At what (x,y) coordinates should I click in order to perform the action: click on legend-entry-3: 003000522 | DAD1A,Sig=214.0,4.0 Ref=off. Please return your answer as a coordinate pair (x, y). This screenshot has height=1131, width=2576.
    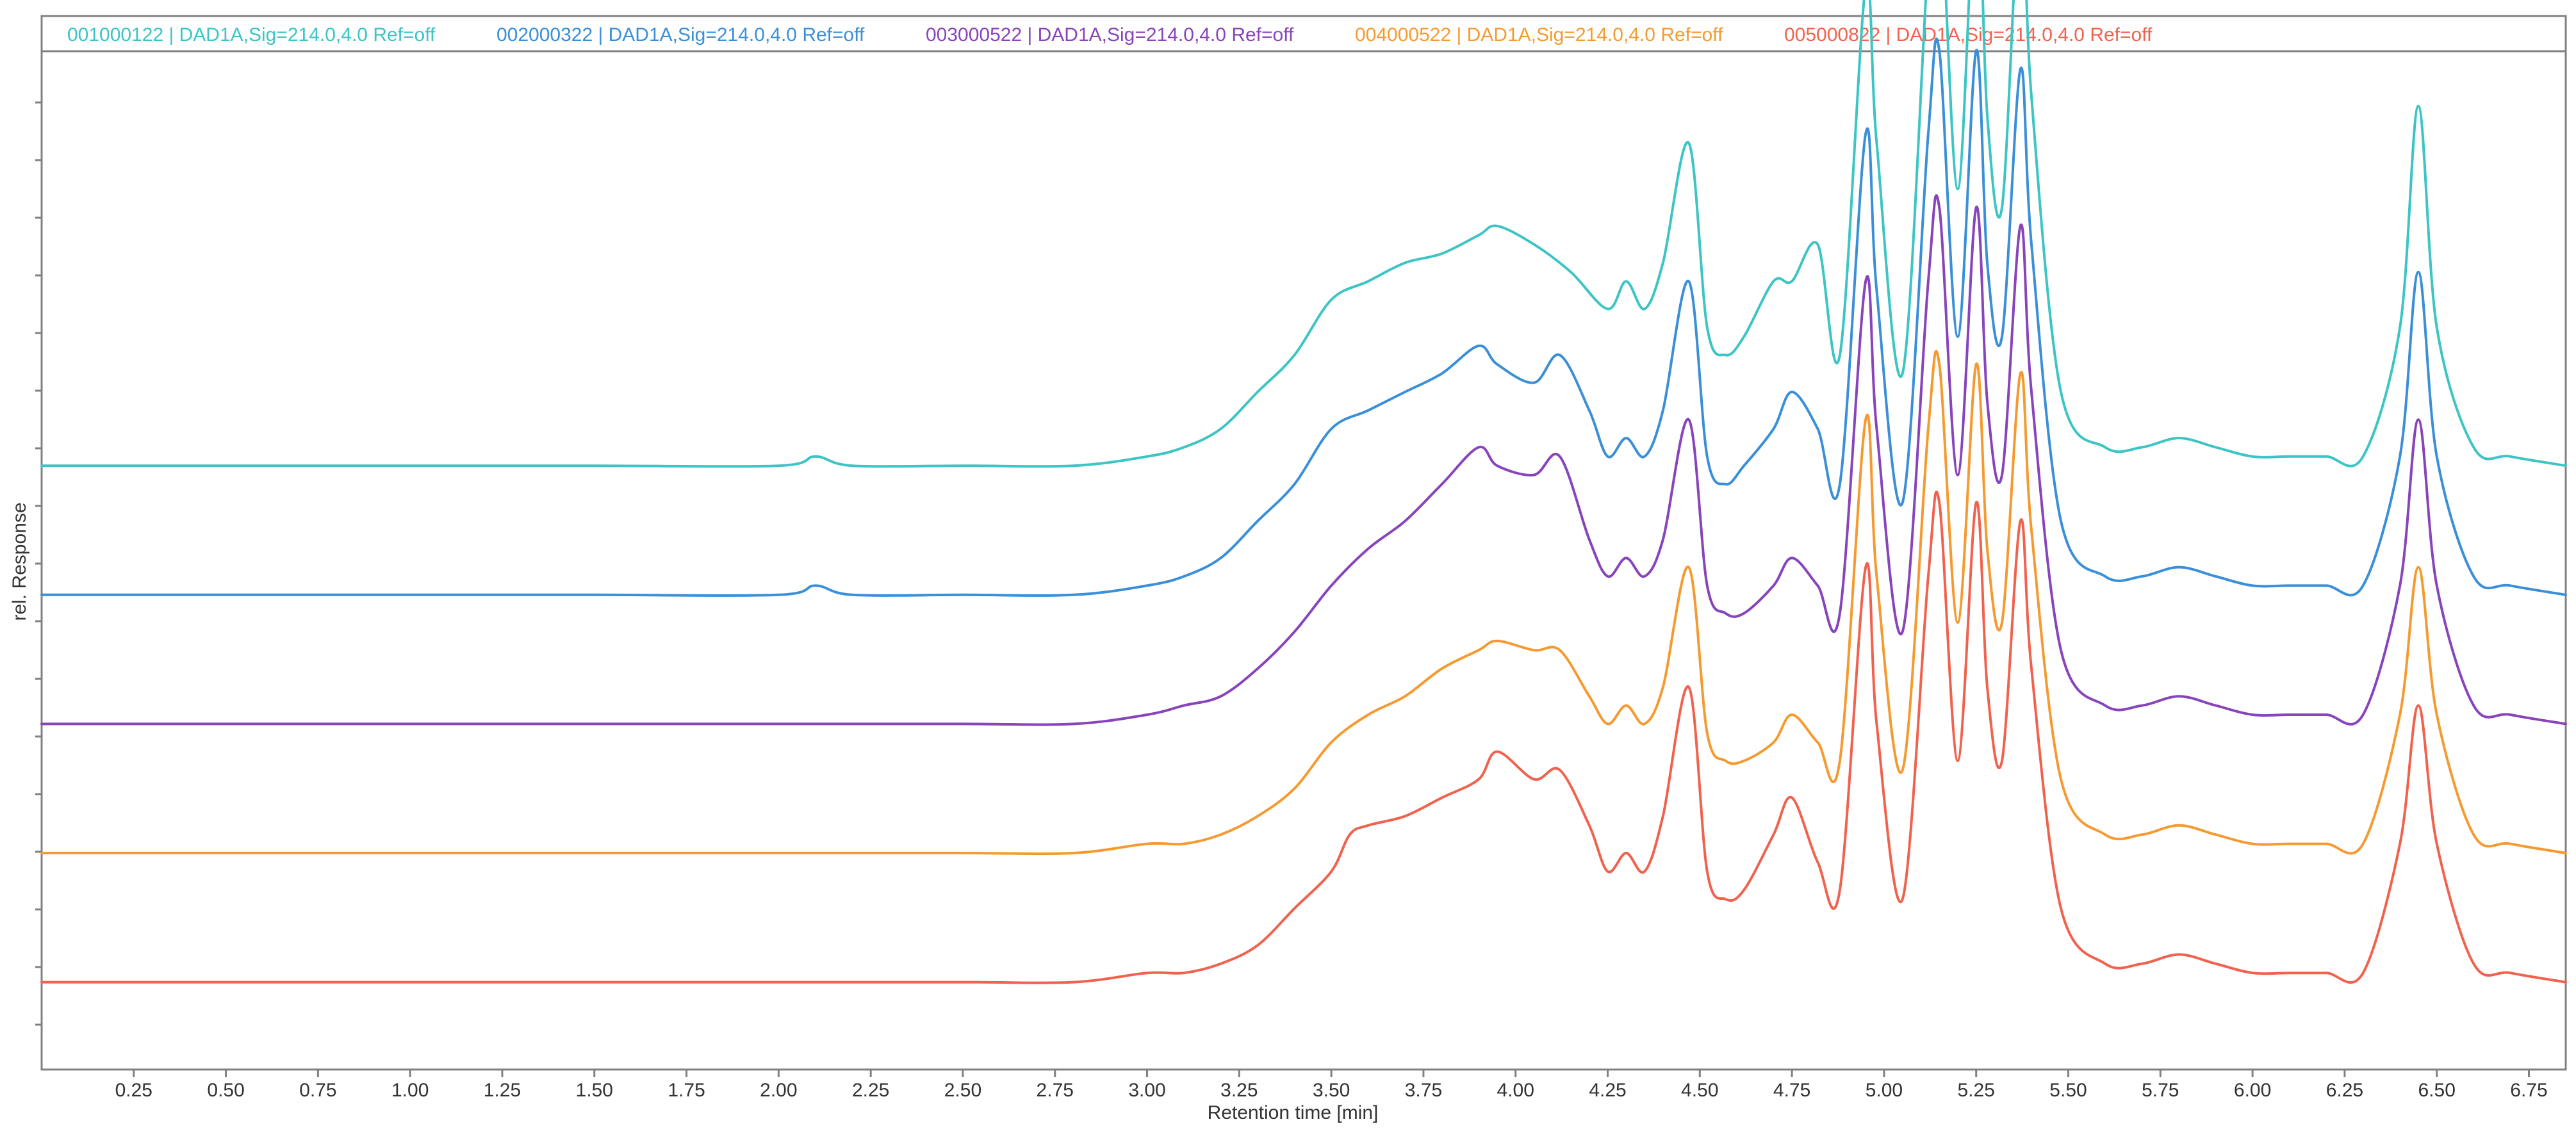
    Looking at the image, I should click on (1110, 34).